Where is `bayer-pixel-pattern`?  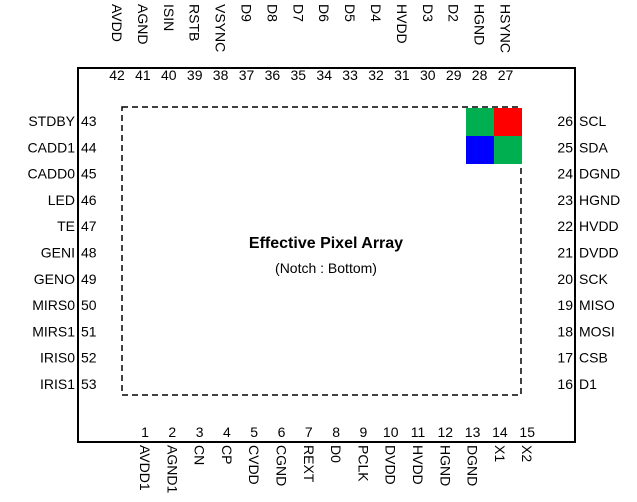
bayer-pixel-pattern is located at coordinates (494, 136).